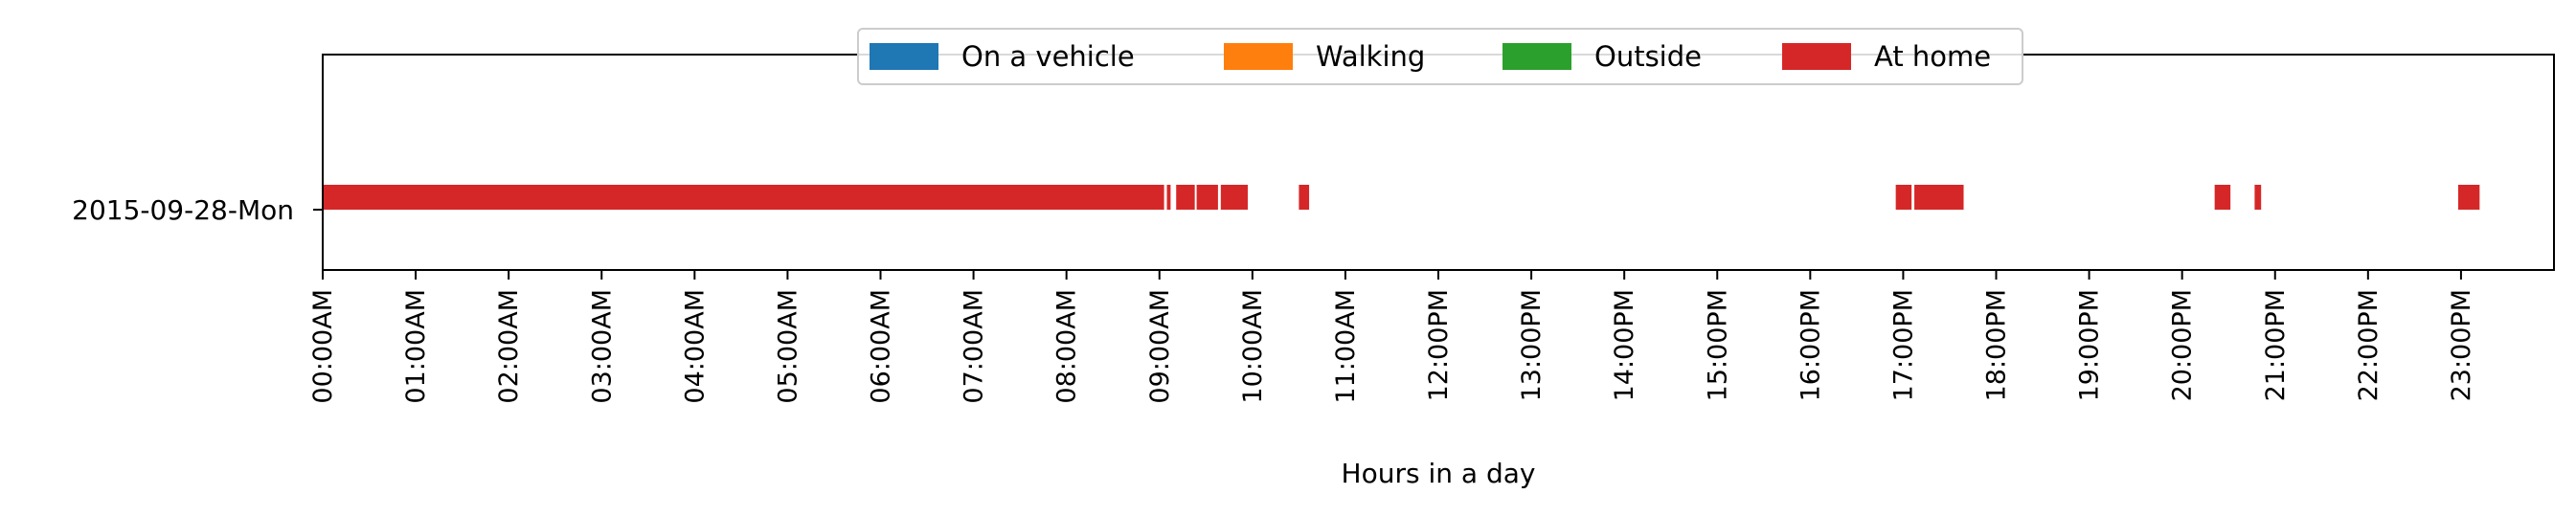 Image resolution: width=2576 pixels, height=517 pixels. I want to click on legend-frame, so click(1440, 56).